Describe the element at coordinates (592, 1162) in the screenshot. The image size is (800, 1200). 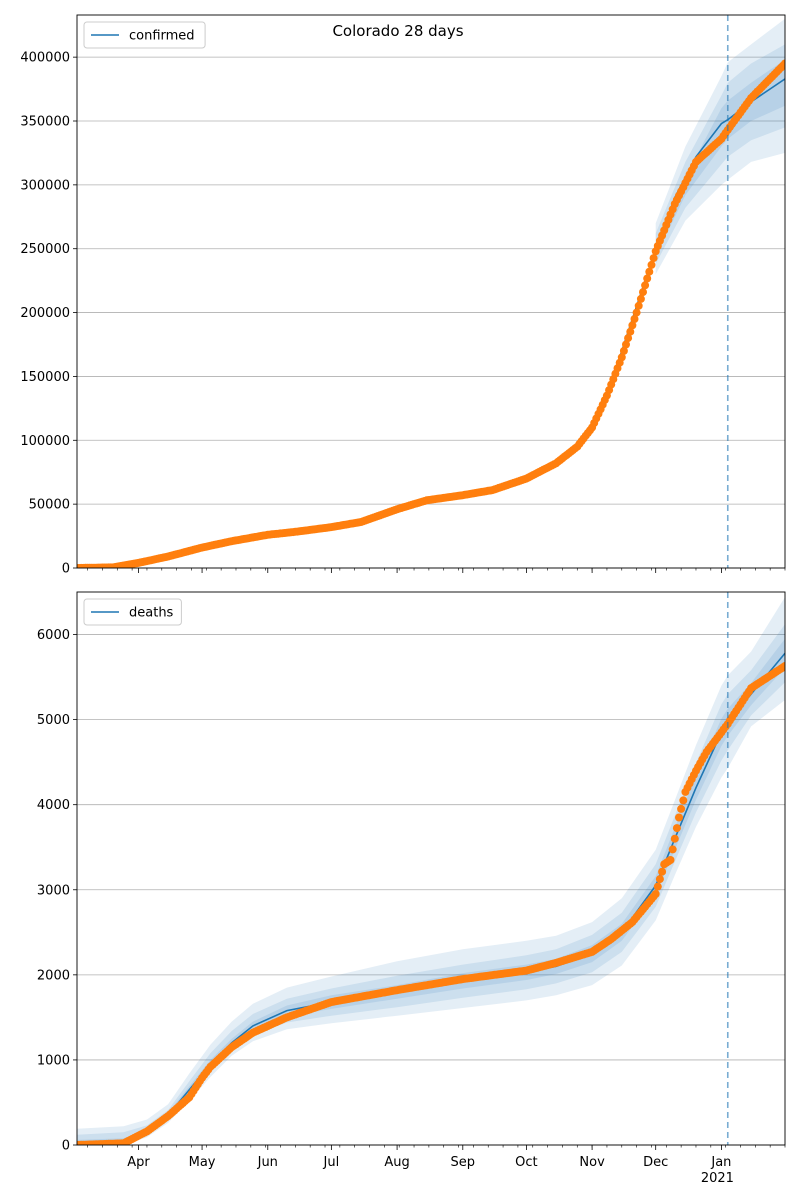
I see `deaths-xtick-label: Nov` at that location.